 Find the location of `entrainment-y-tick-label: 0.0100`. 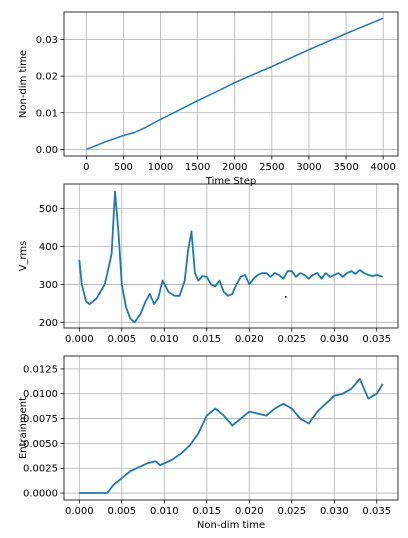

entrainment-y-tick-label: 0.0100 is located at coordinates (40, 394).